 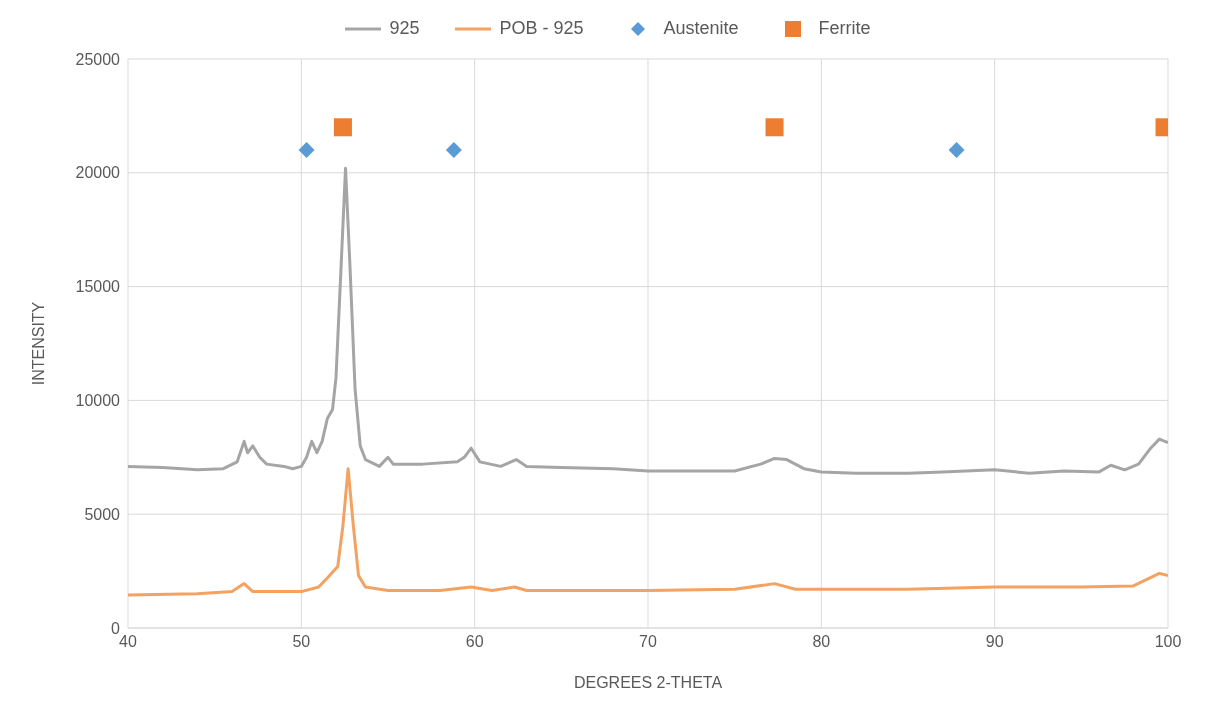 What do you see at coordinates (700, 28) in the screenshot?
I see `legend-label: Austenite` at bounding box center [700, 28].